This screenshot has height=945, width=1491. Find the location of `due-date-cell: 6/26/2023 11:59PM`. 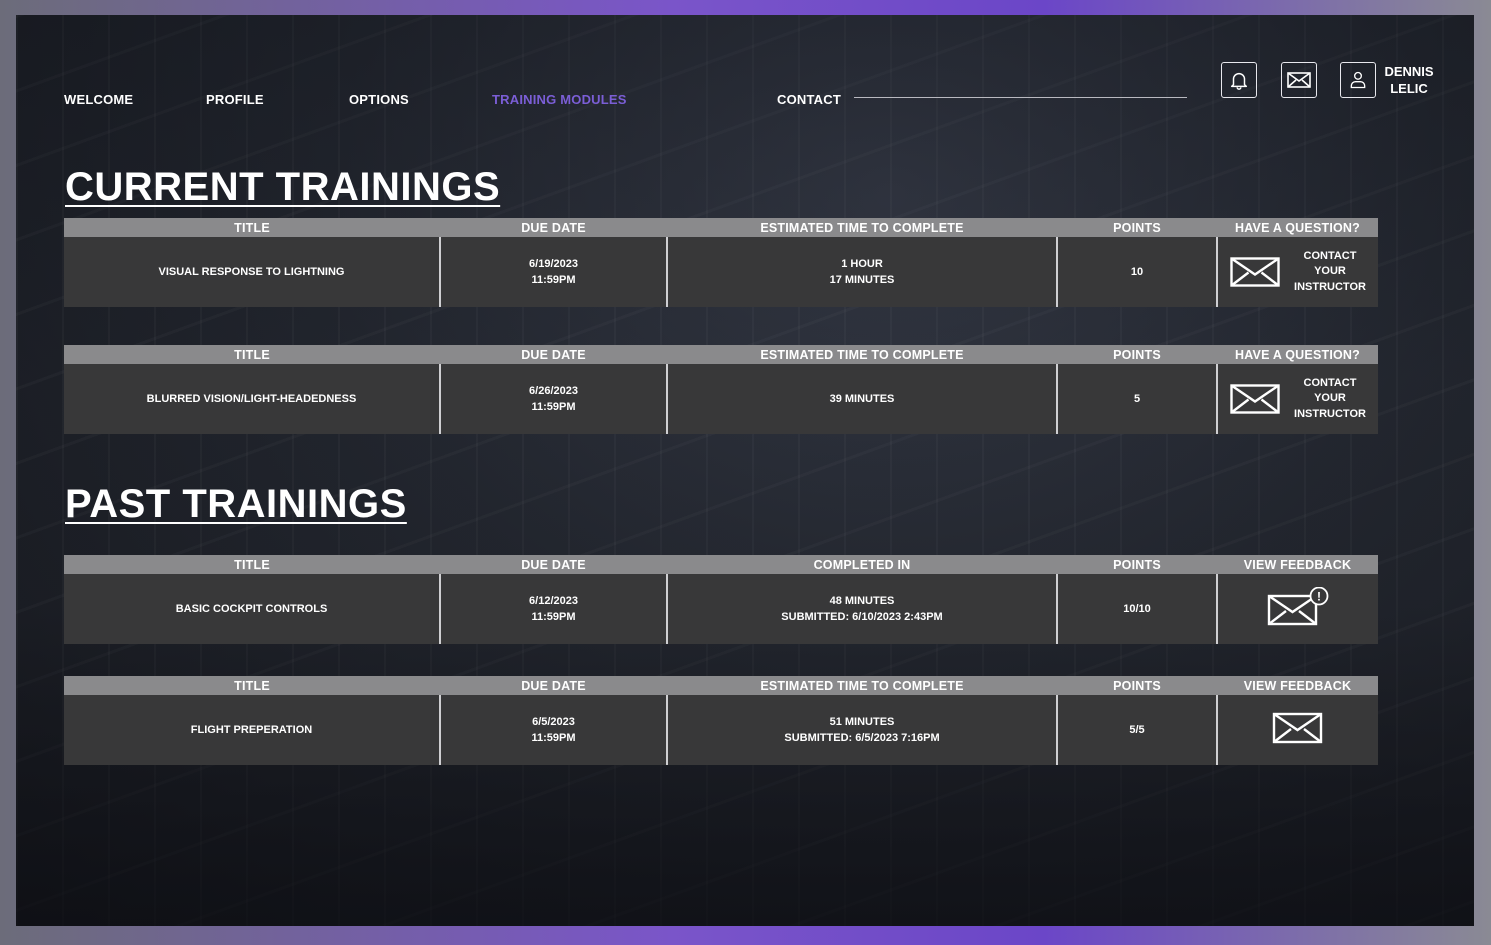

due-date-cell: 6/26/2023 11:59PM is located at coordinates (553, 399).